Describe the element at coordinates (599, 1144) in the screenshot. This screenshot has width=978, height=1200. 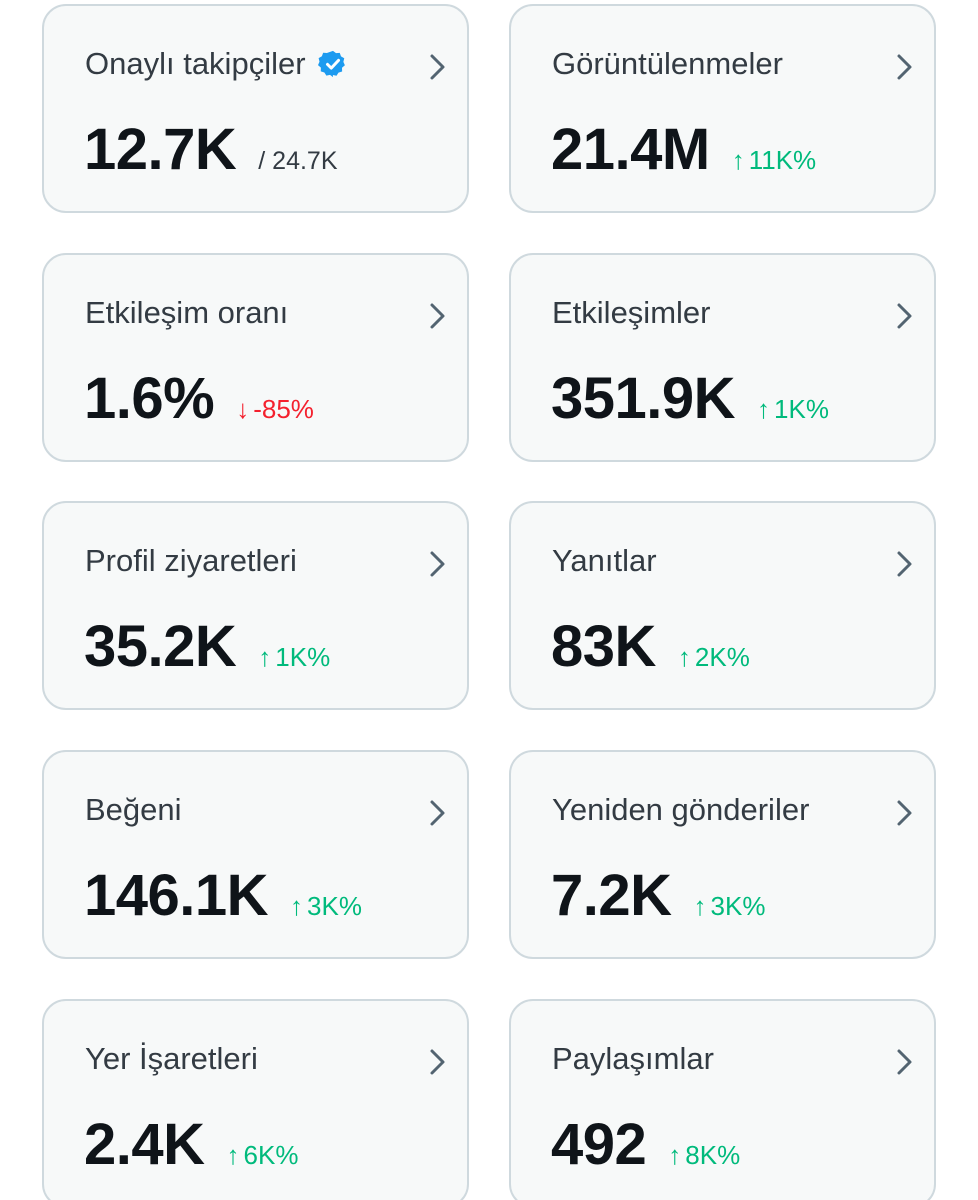
I see `metric-value: 492` at that location.